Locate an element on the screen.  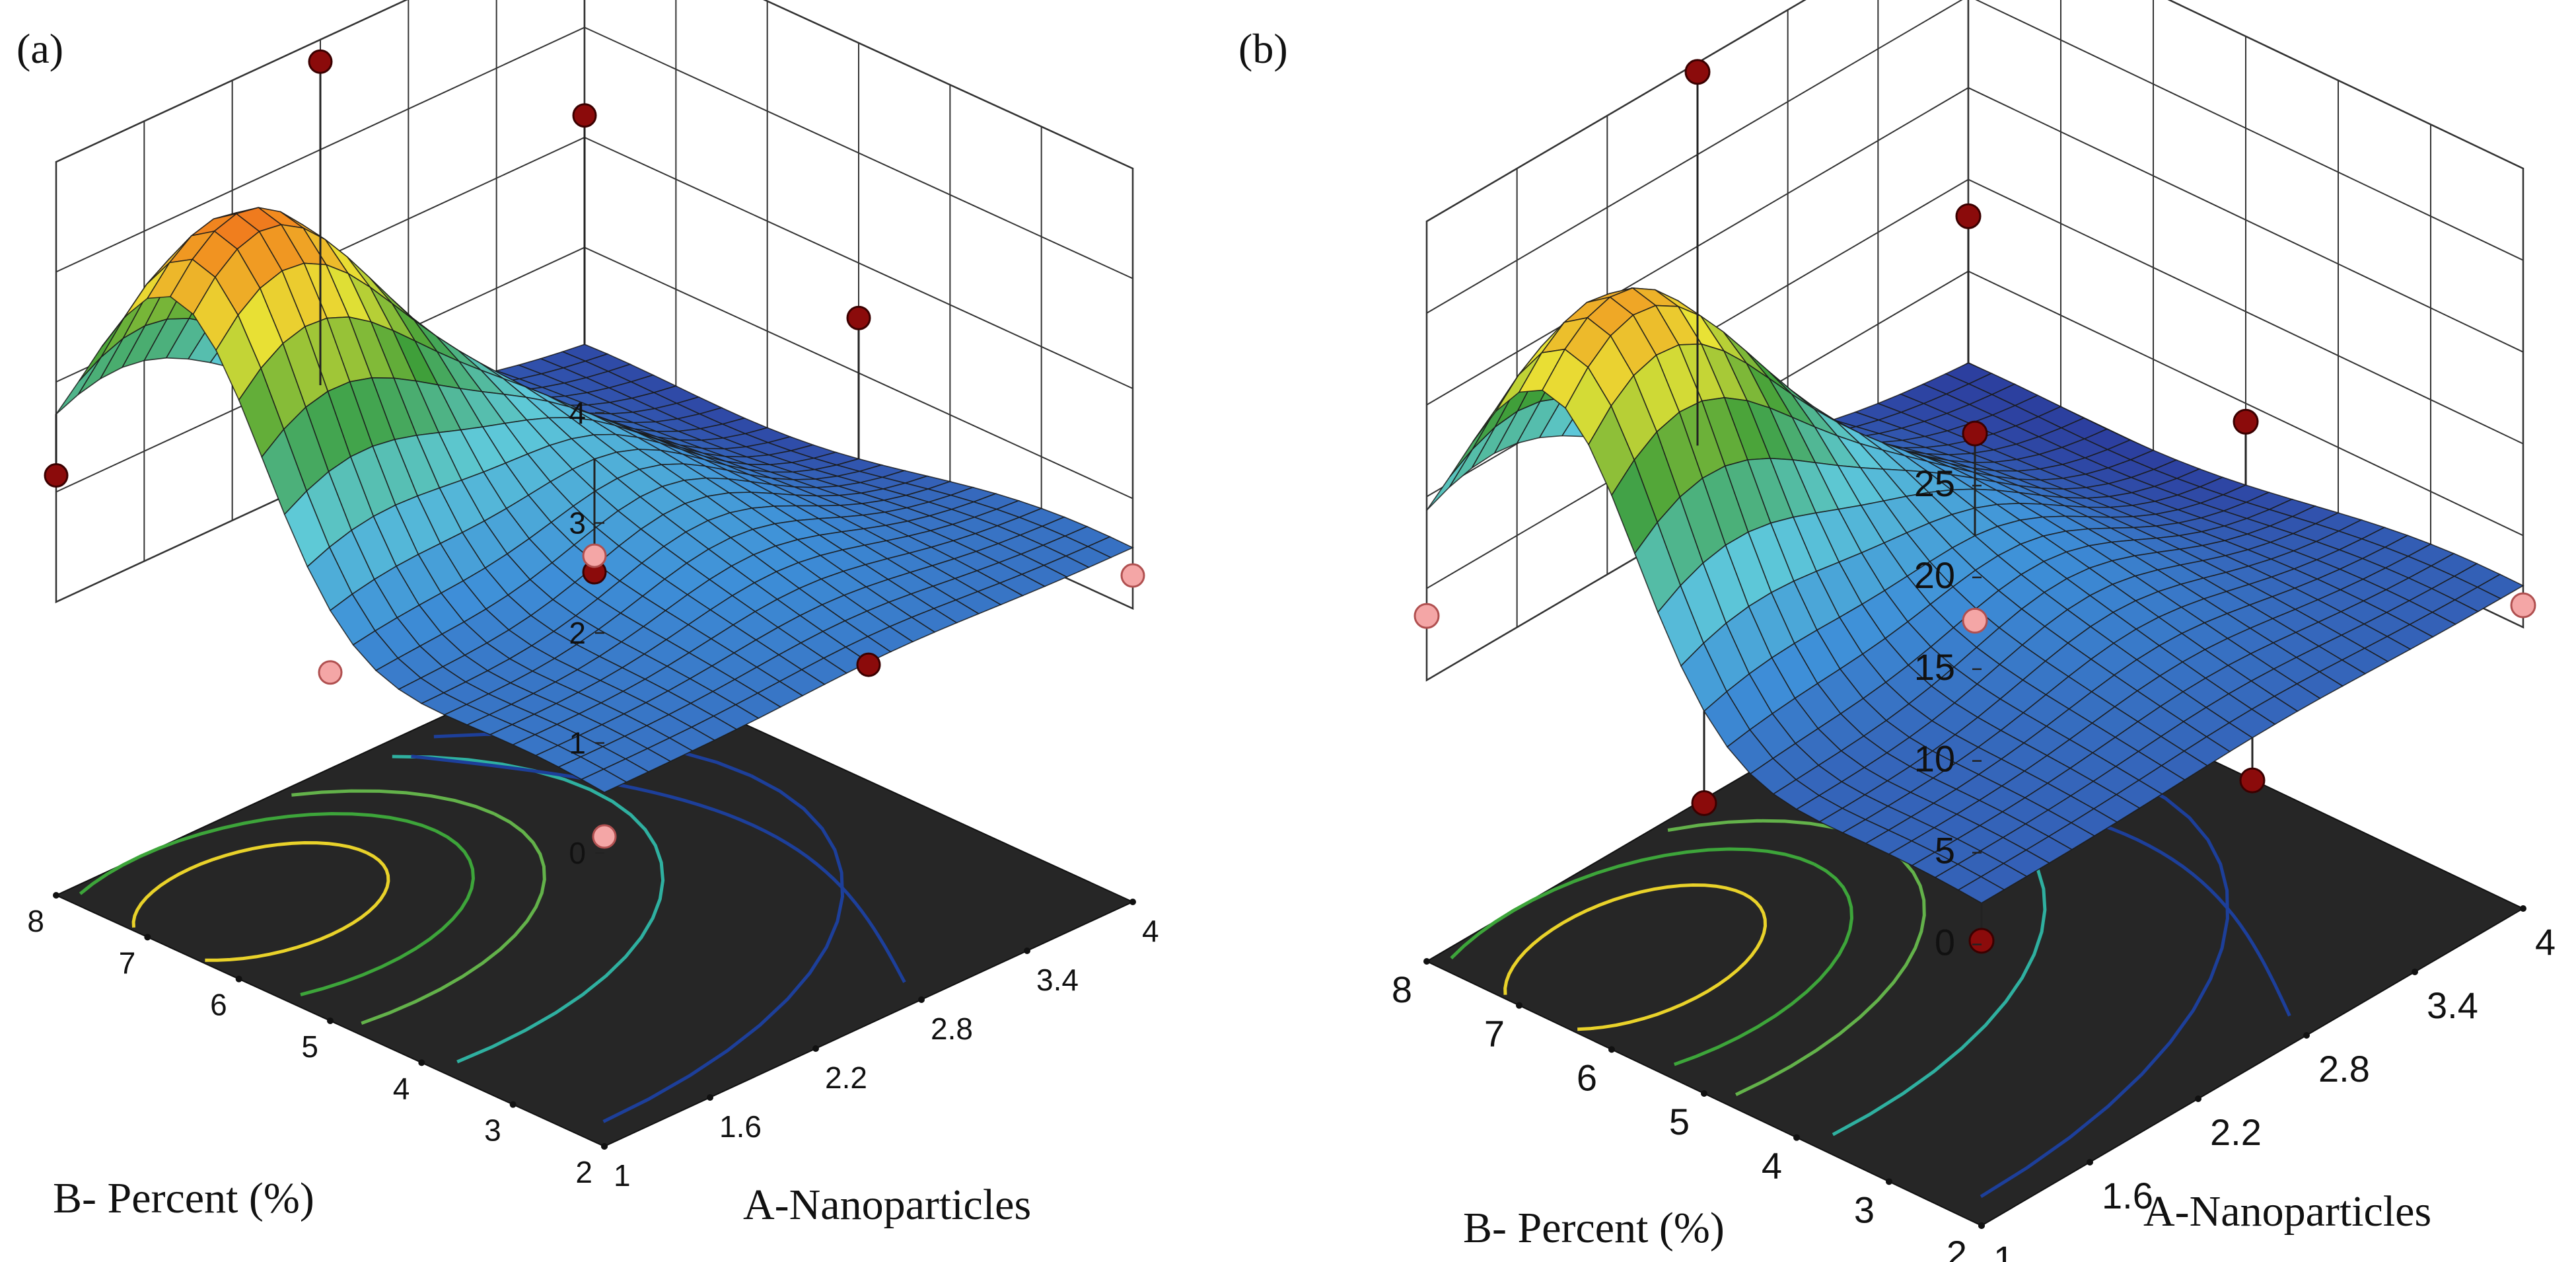
surface-patch is located at coordinates (1981, 889).